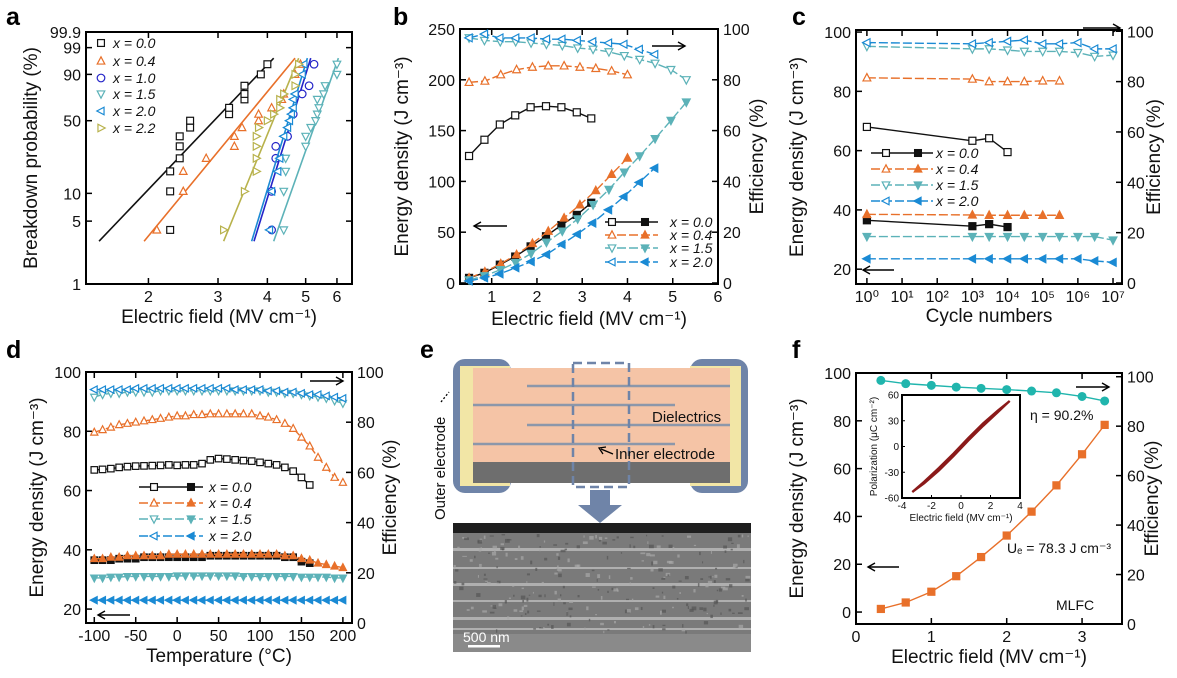 This screenshot has width=1177, height=678. I want to click on x-axis-title: Cycle numbers, so click(989, 316).